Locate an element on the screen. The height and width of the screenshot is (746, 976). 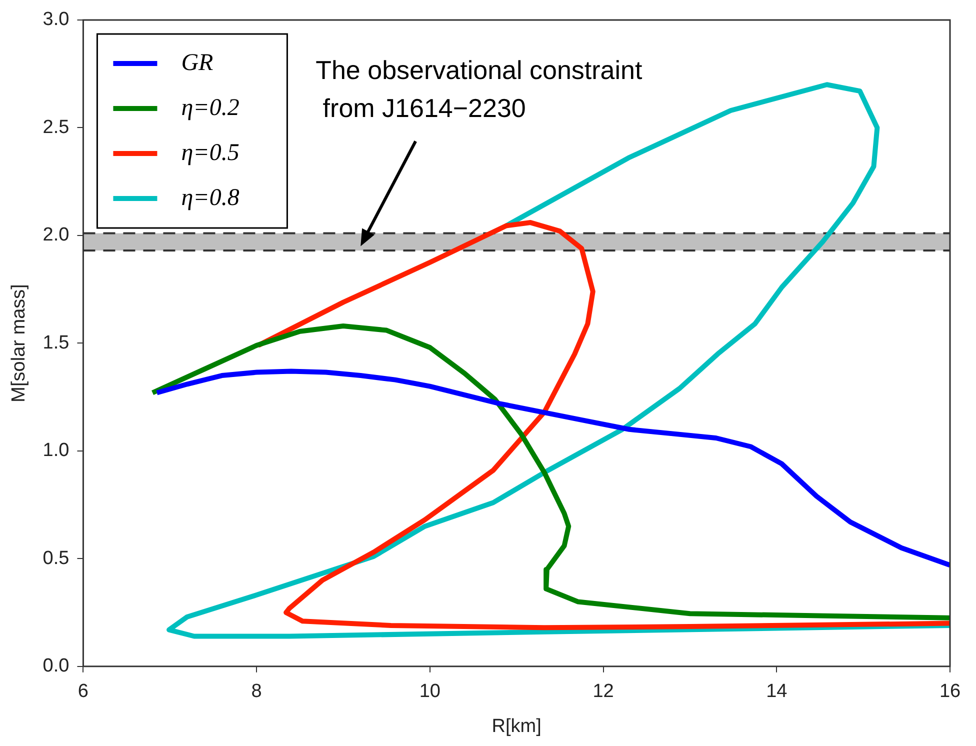
y-tick-label: 1.0 is located at coordinates (56, 451).